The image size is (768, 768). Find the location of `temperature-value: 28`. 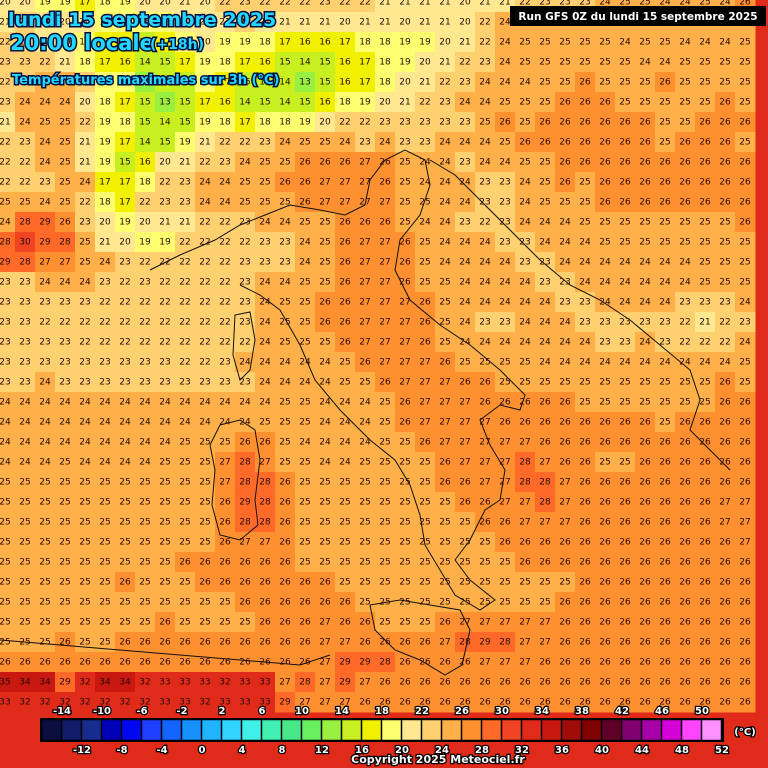

temperature-value: 28 is located at coordinates (25, 263).